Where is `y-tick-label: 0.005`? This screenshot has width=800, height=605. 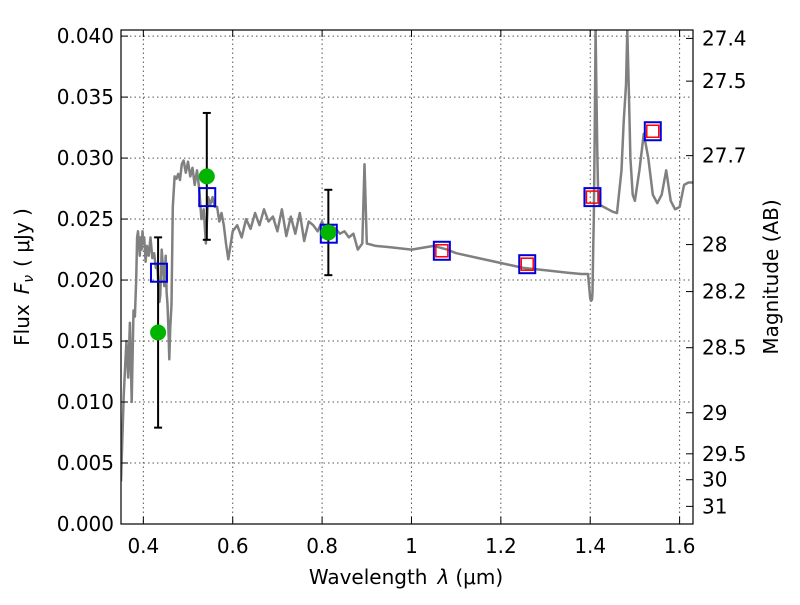
y-tick-label: 0.005 is located at coordinates (85, 463).